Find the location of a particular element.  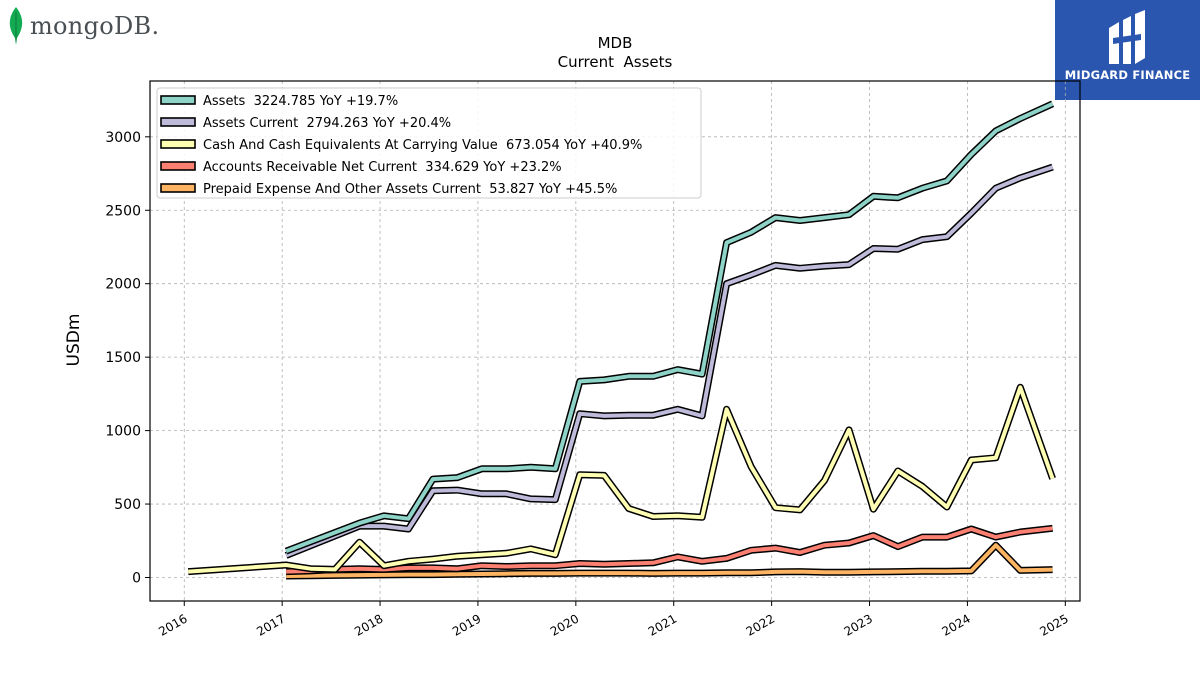

y-tick-label: 1000 is located at coordinates (123, 432).